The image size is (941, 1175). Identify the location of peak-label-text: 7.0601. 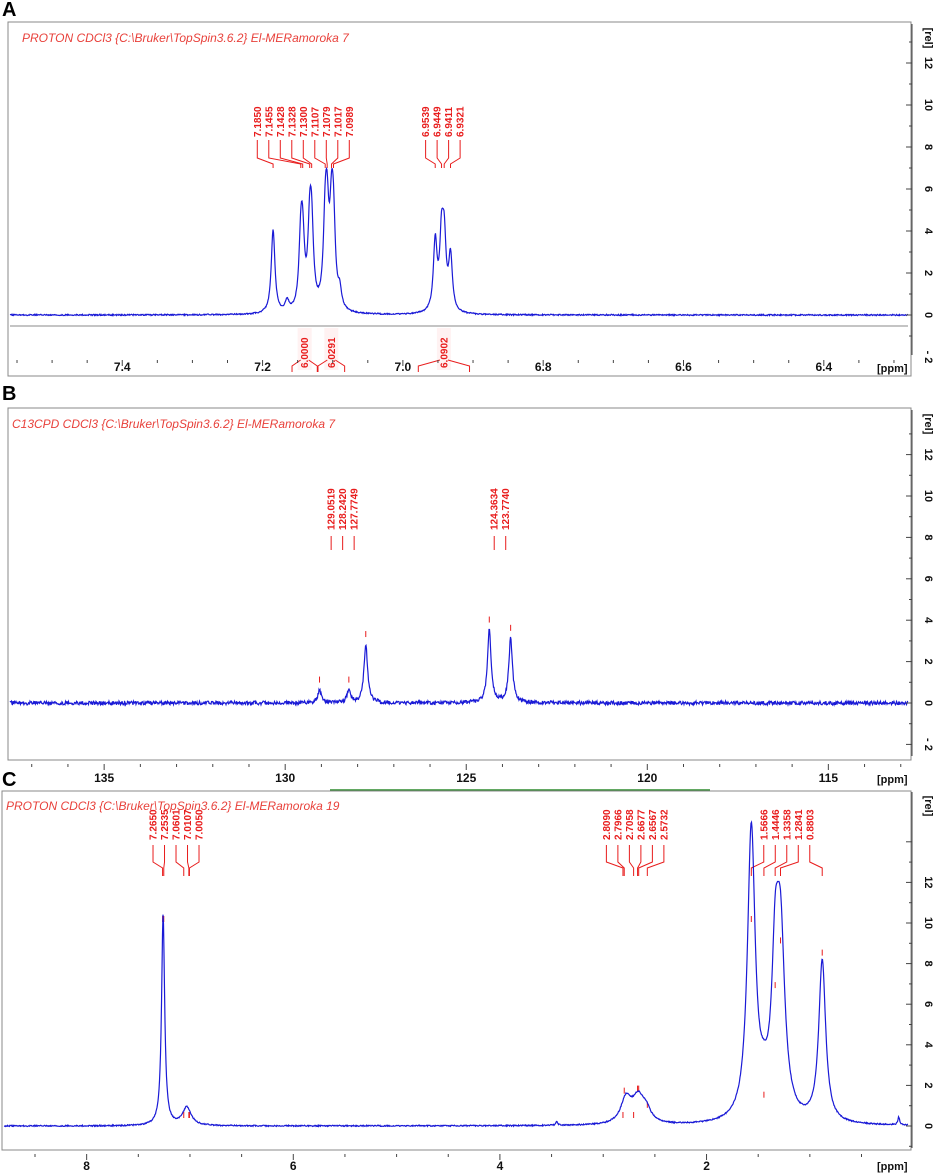
(177, 824).